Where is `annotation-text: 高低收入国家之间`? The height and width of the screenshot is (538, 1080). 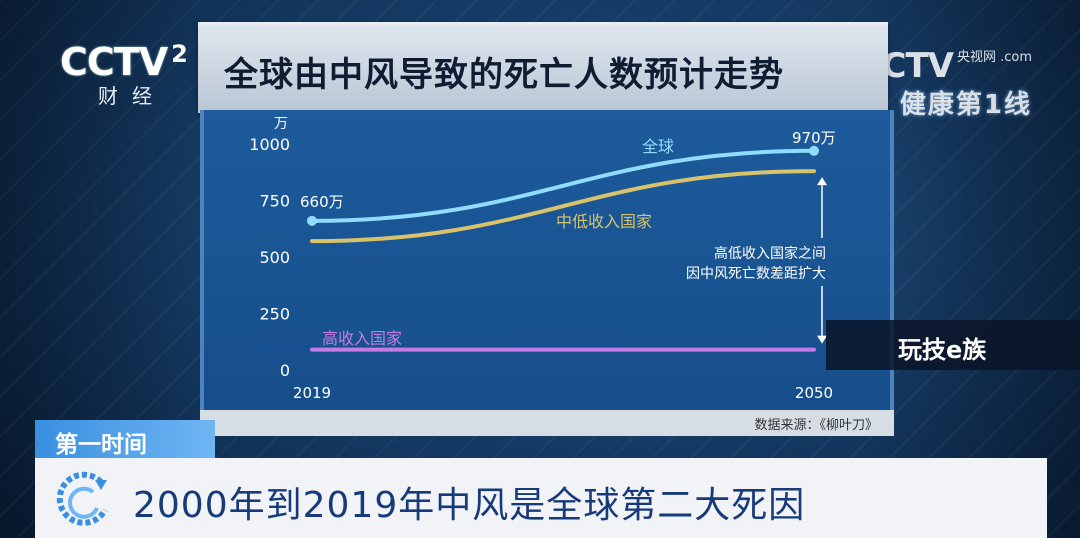 annotation-text: 高低收入国家之间 is located at coordinates (770, 253).